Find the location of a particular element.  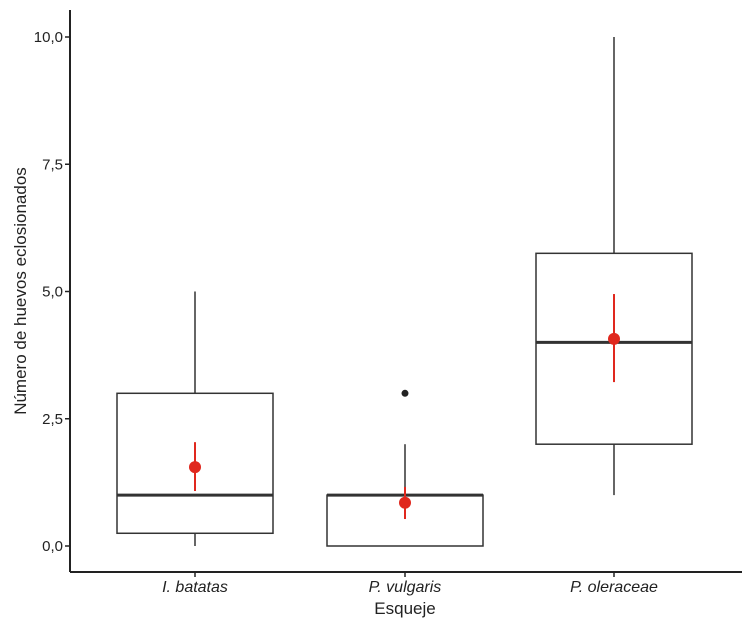

y-tick-label: 0,0 is located at coordinates (52, 546).